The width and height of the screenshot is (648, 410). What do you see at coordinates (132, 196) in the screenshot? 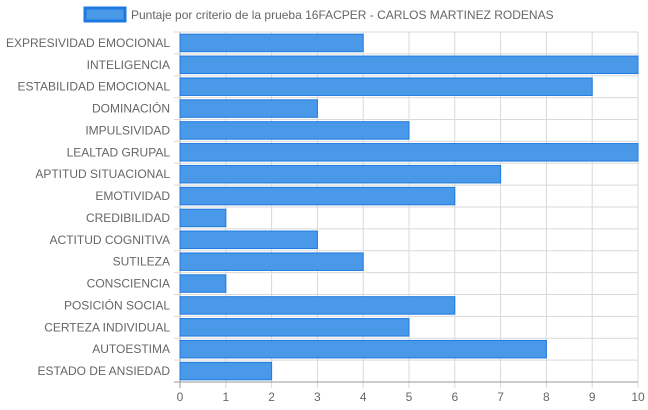
I see `y-tick-label: EMOTIVIDAD` at bounding box center [132, 196].